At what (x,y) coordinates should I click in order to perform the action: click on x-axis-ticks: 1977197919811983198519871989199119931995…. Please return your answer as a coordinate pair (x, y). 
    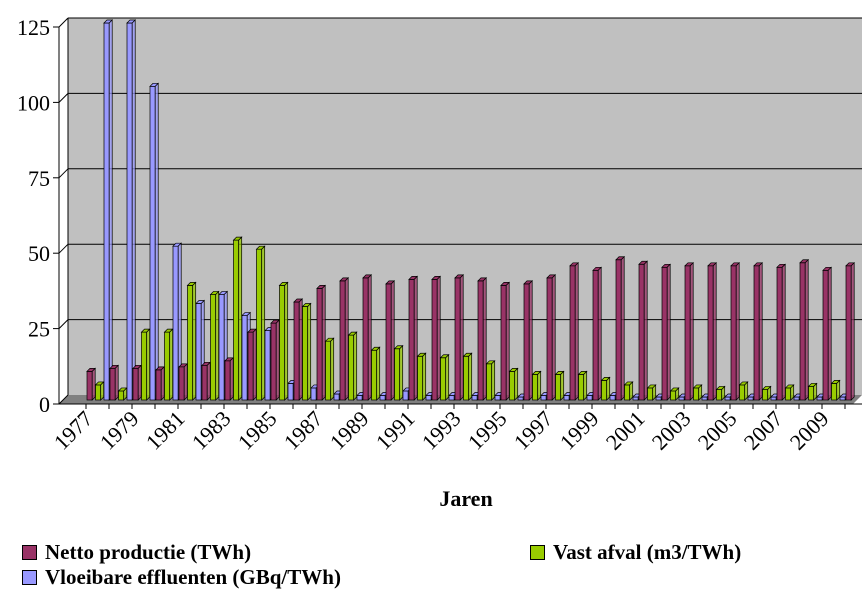
    Looking at the image, I should click on (447, 429).